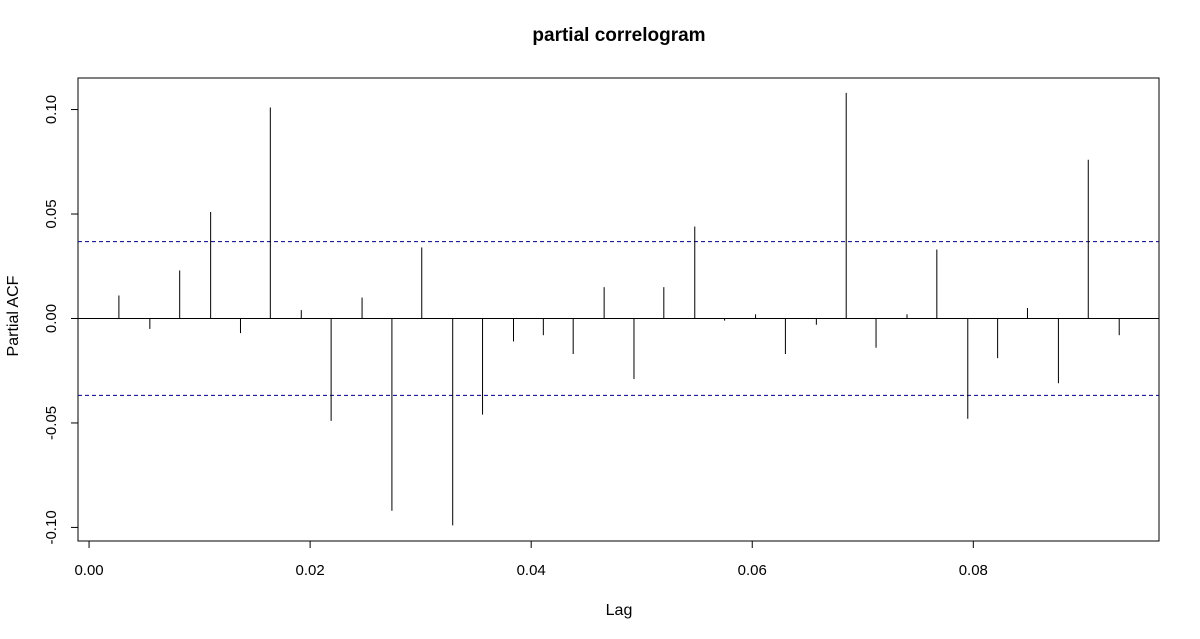 The image size is (1200, 639). I want to click on y-tick-label: -0.05, so click(51, 423).